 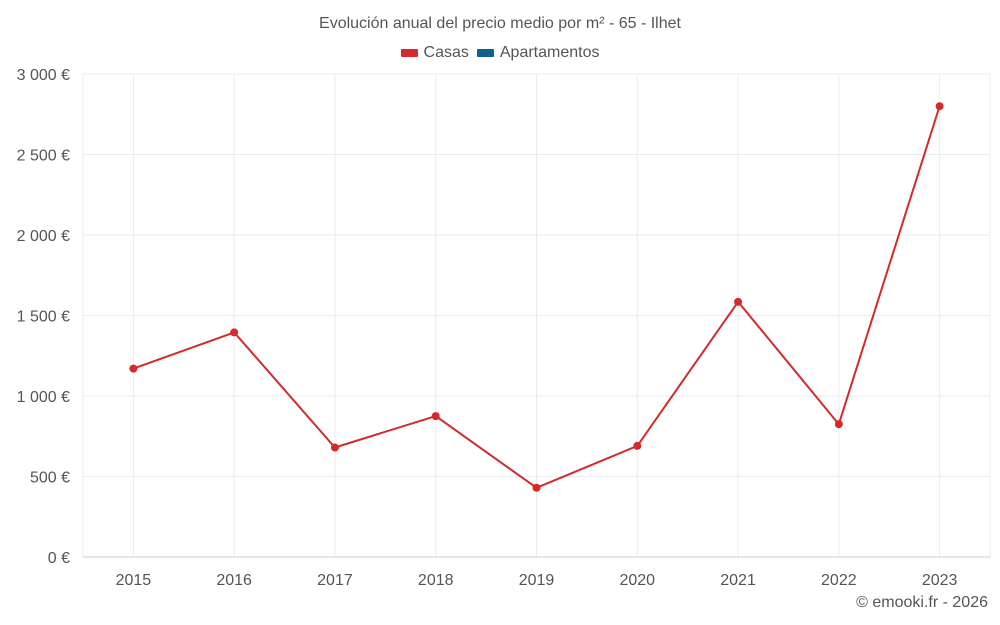 I want to click on legend-swatch-apartamentos, so click(x=485, y=53).